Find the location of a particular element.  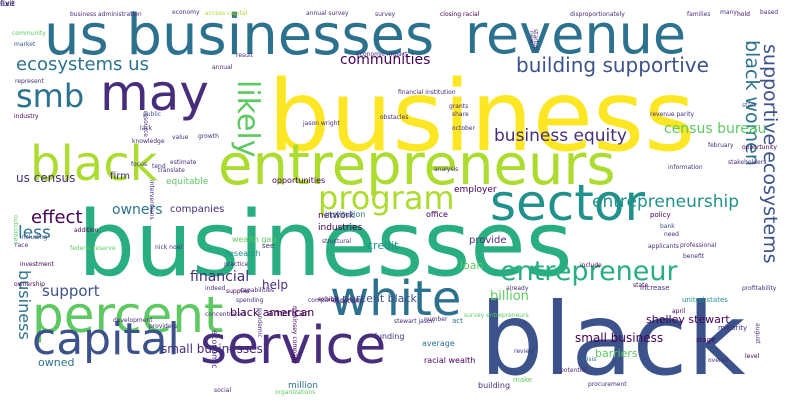

word-148: providers is located at coordinates (163, 326).